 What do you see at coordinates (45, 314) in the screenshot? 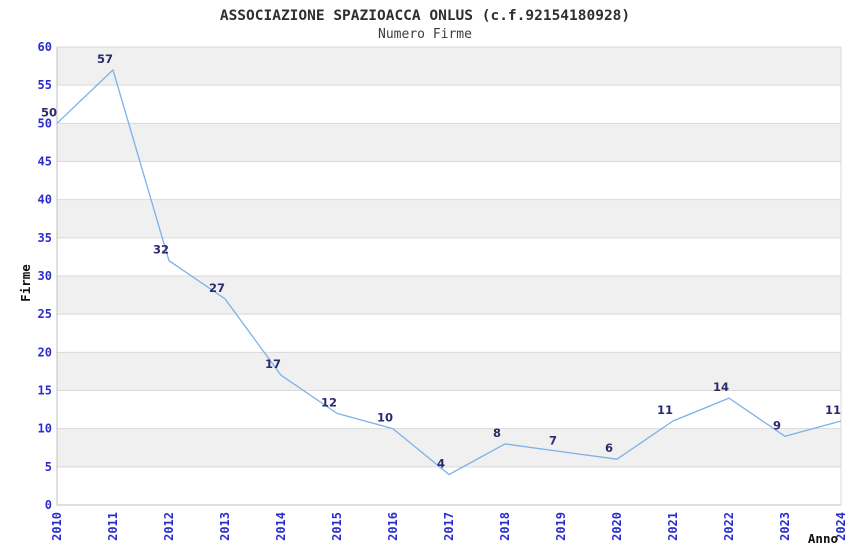
I see `y-tick-label: 25` at bounding box center [45, 314].